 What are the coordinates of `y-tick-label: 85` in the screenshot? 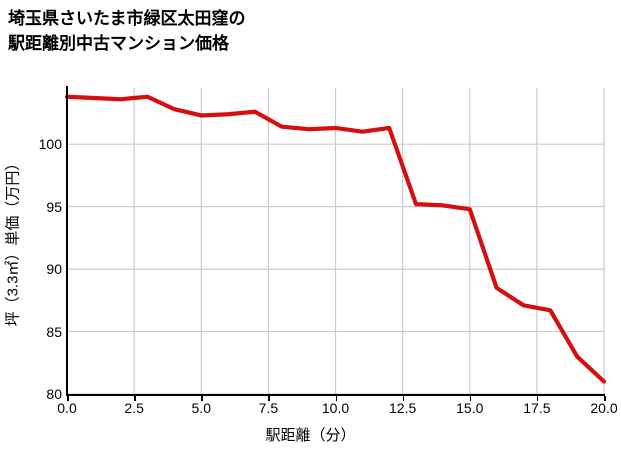 It's located at (54, 331).